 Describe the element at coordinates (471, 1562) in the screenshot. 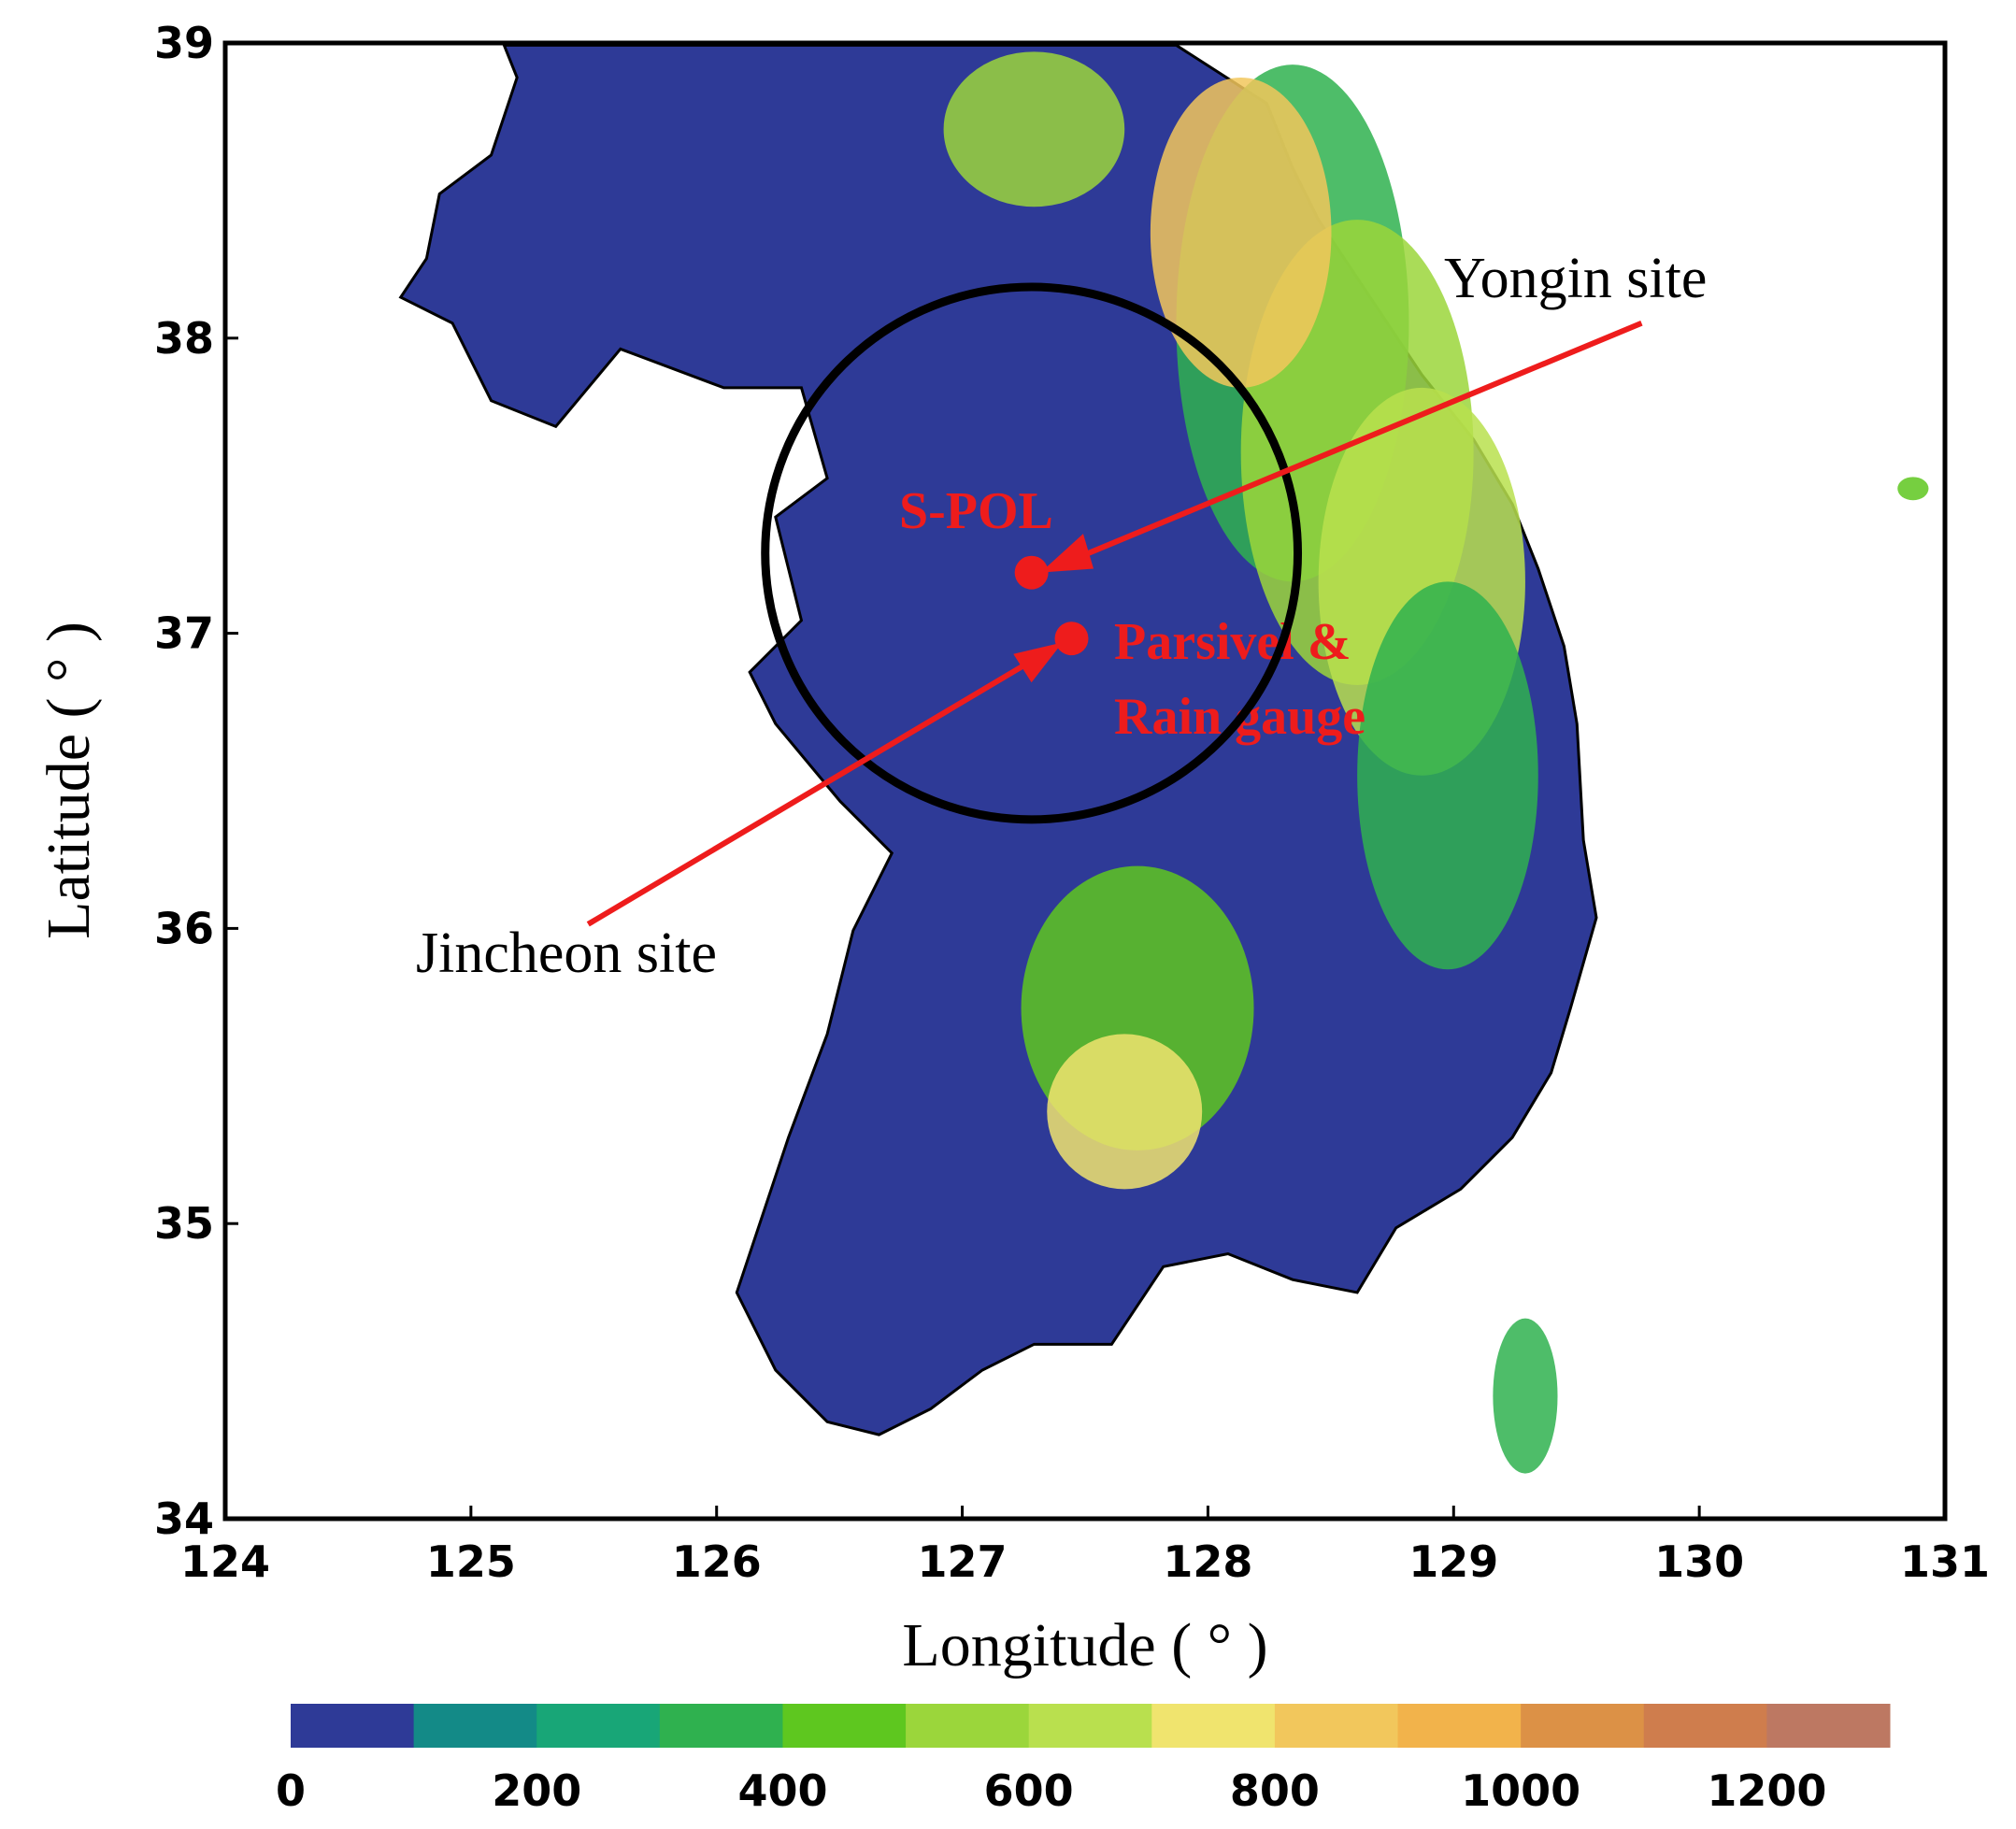

I see `x-tick-label: 125` at that location.